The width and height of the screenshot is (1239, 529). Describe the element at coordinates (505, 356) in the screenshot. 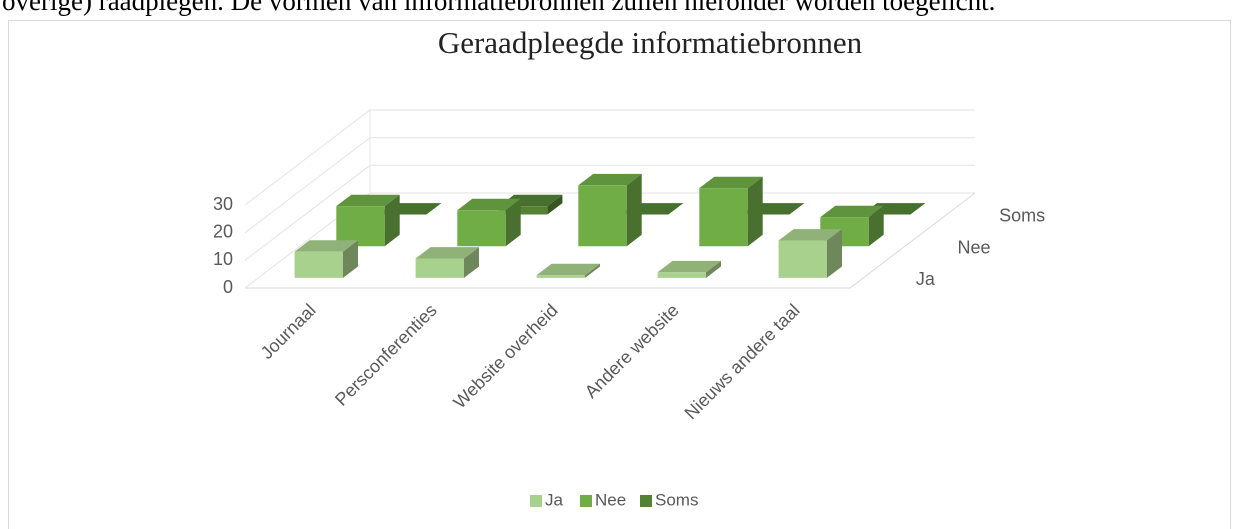

I see `x-tick-label: Website overheid` at that location.